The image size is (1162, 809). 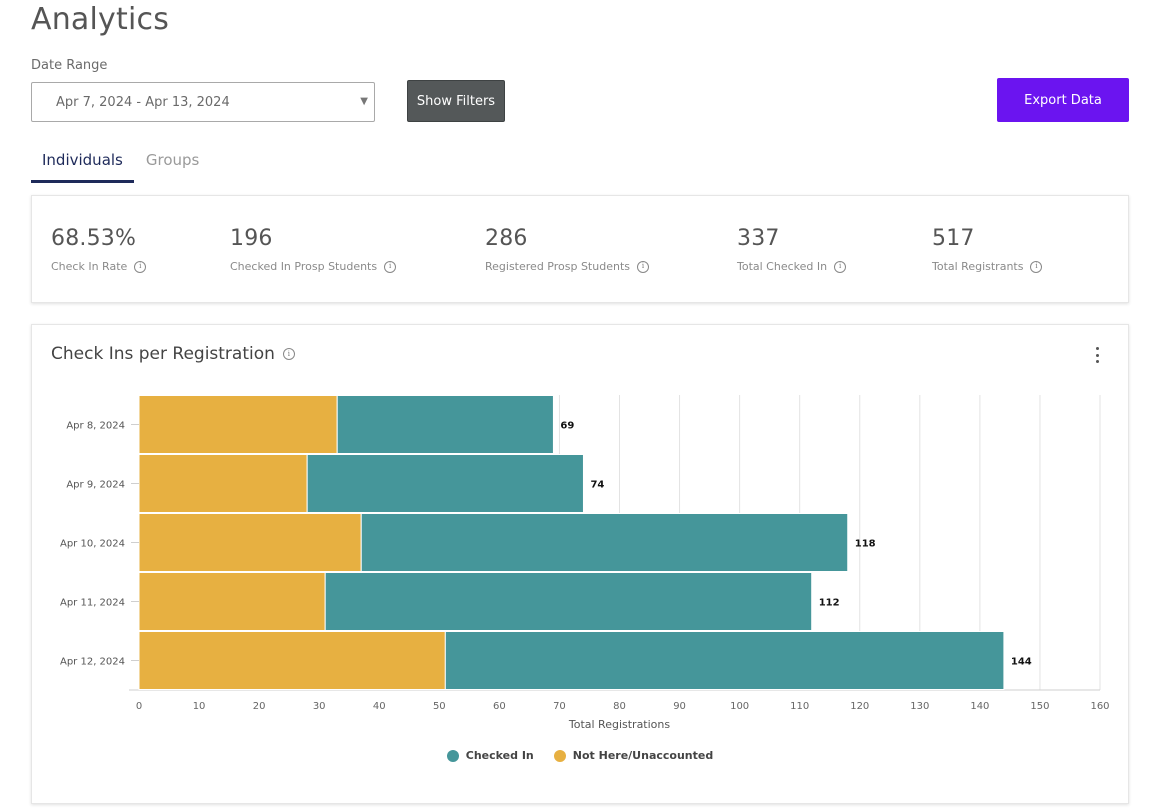 I want to click on x-tick-label: 0, so click(x=139, y=706).